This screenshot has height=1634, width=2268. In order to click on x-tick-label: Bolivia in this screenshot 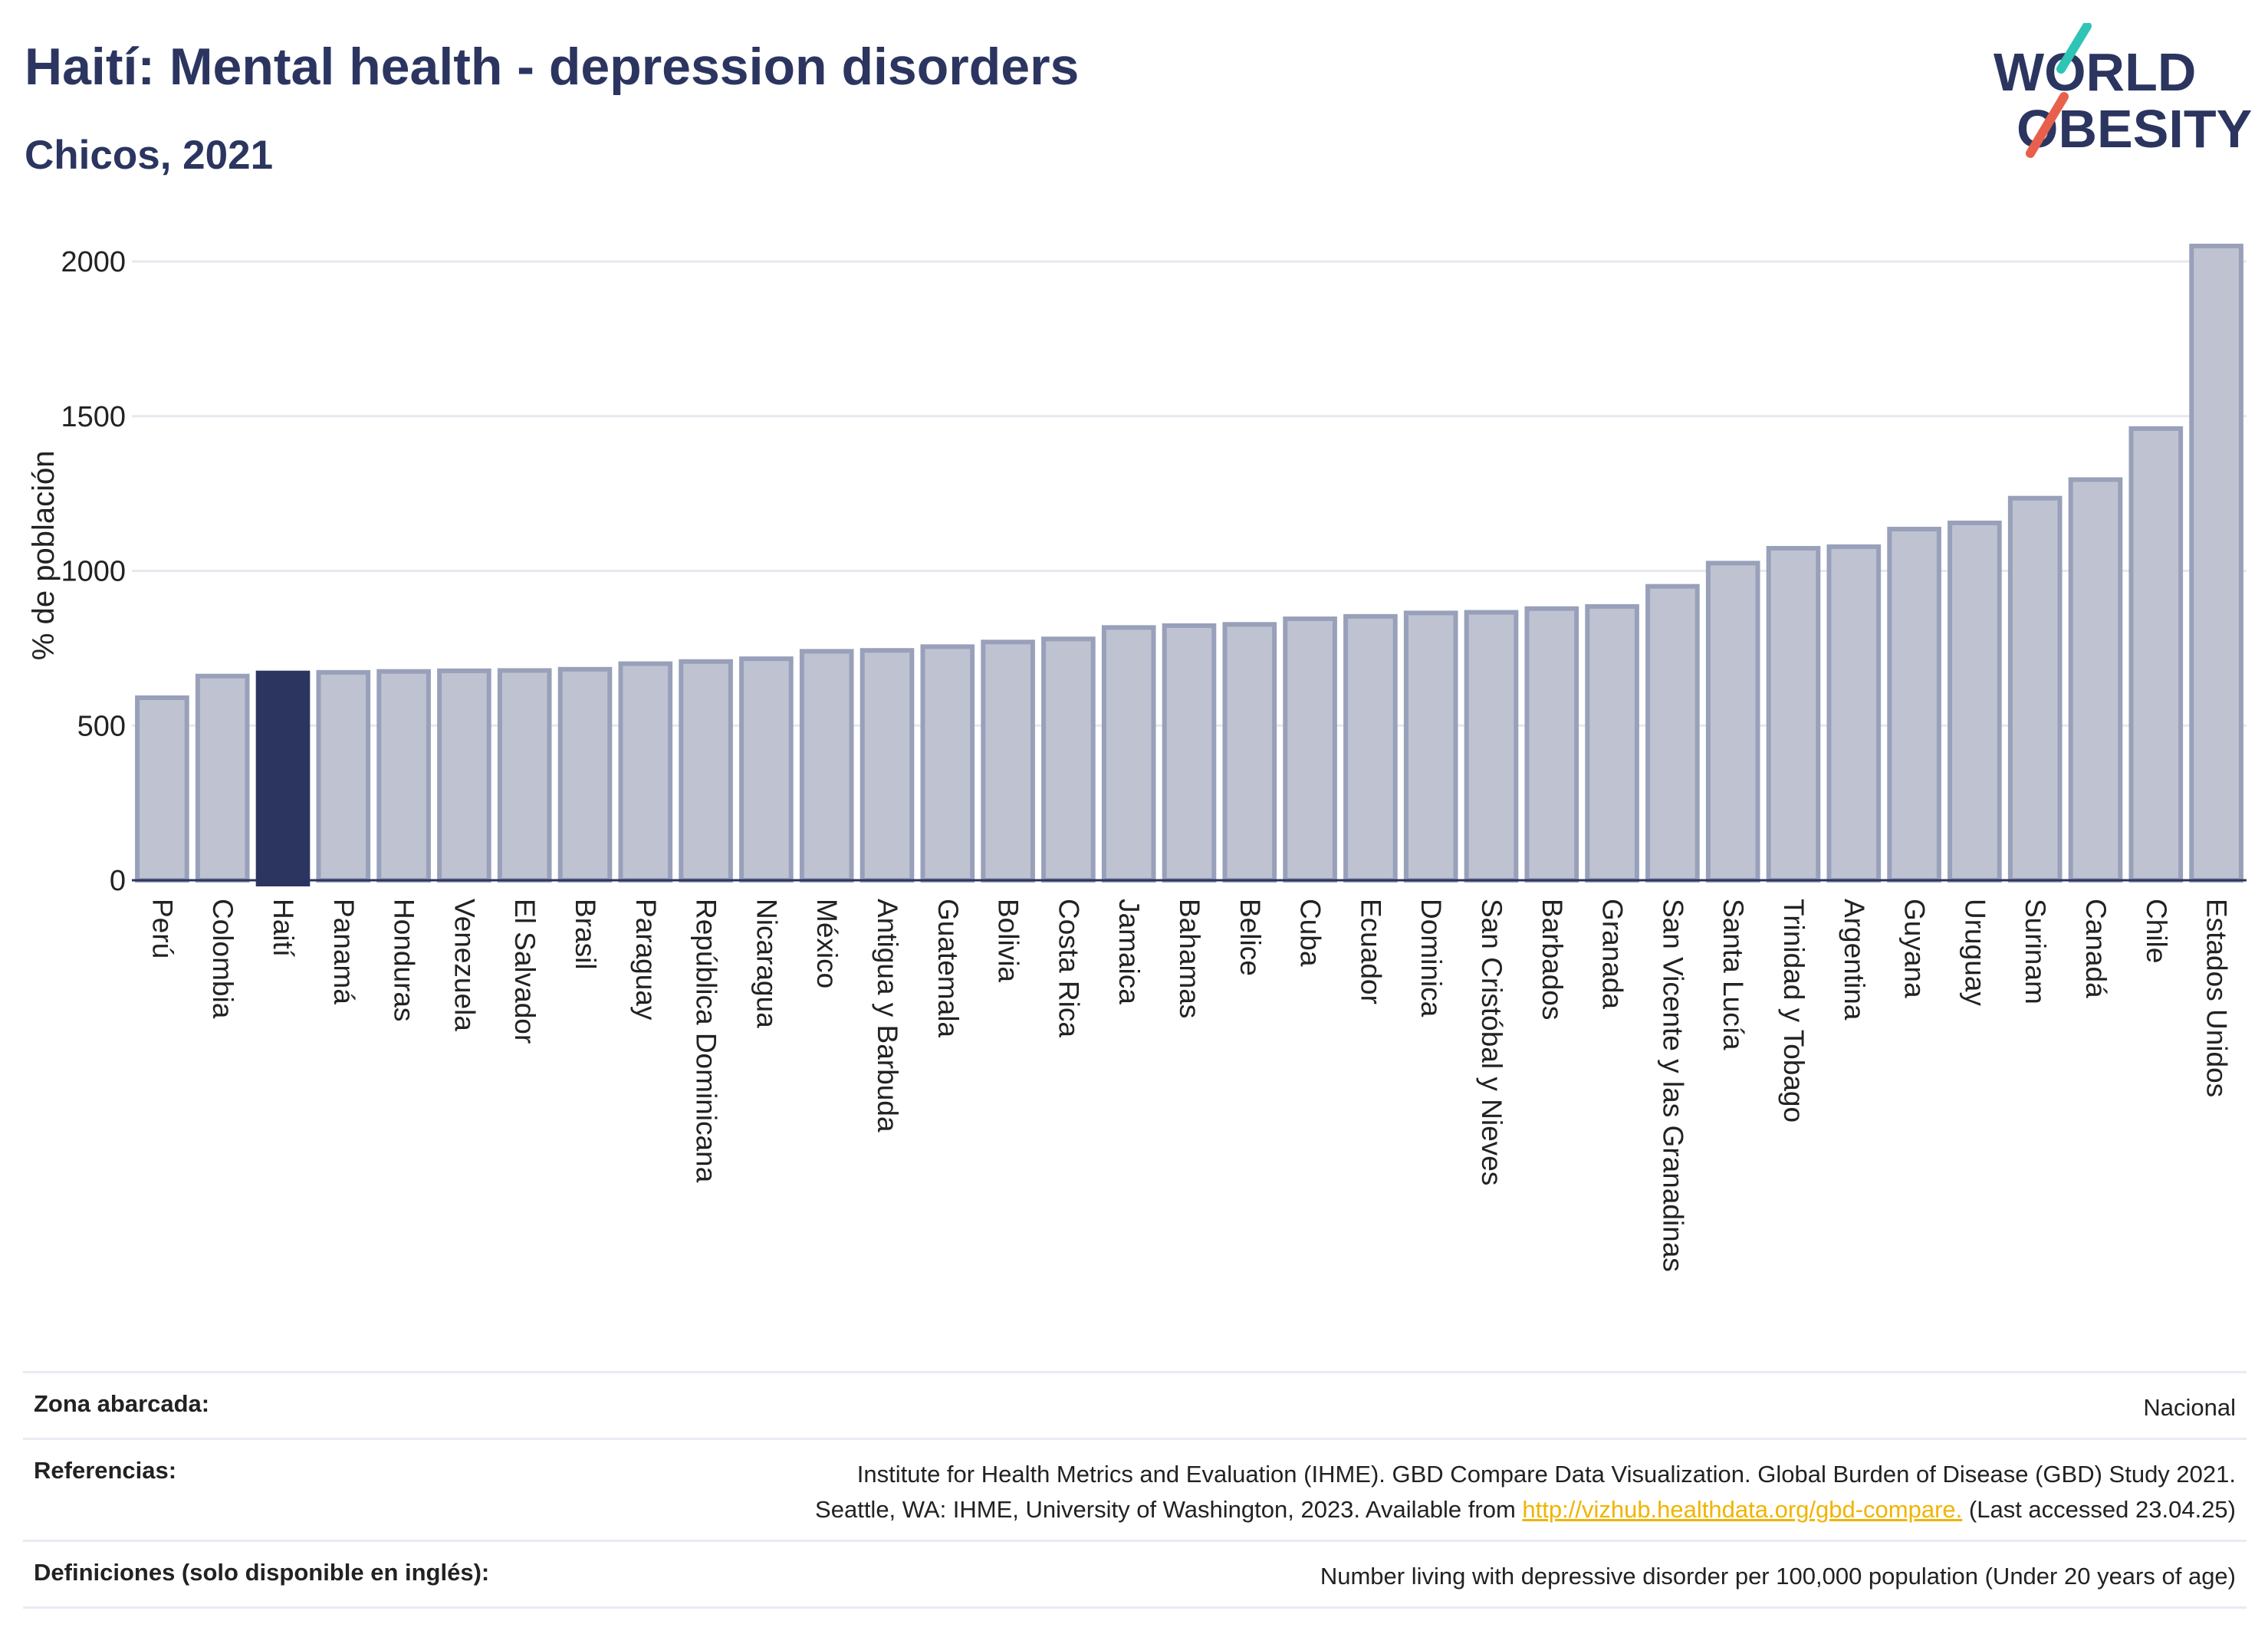, I will do `click(1008, 941)`.